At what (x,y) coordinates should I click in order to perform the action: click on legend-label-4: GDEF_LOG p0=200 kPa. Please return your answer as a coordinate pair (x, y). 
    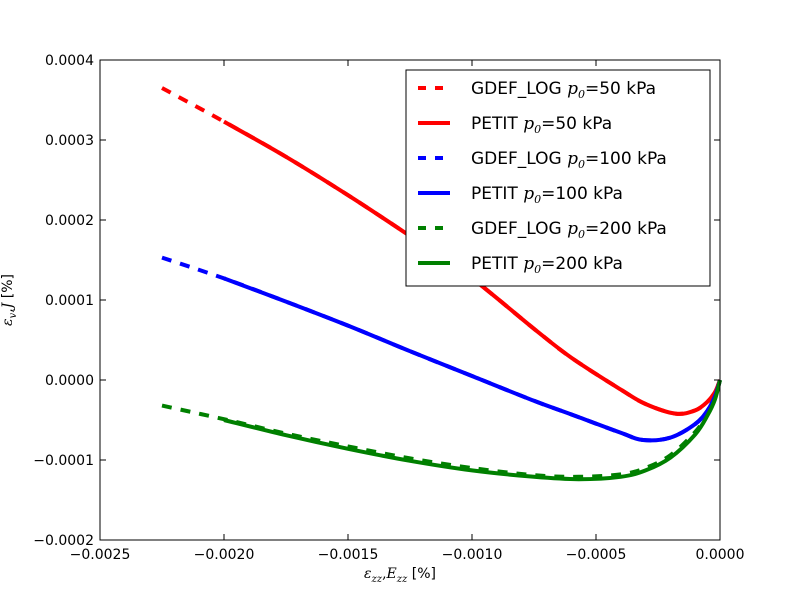
    Looking at the image, I should click on (569, 230).